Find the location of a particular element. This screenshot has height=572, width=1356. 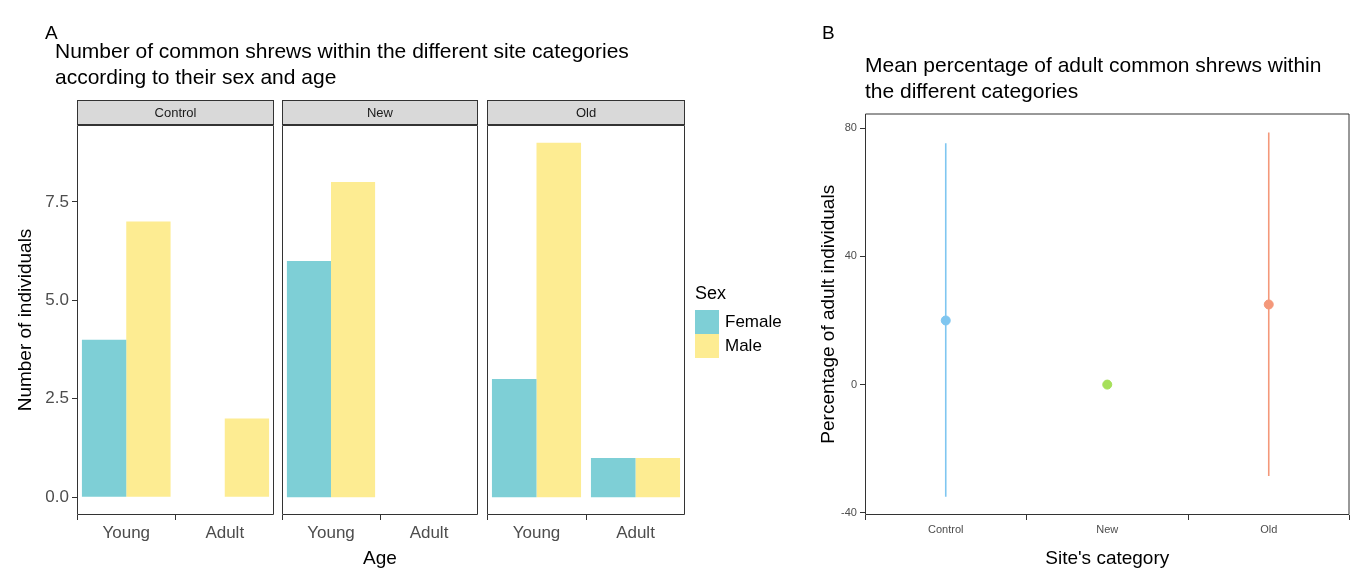

x-tick-label: Control is located at coordinates (946, 528).